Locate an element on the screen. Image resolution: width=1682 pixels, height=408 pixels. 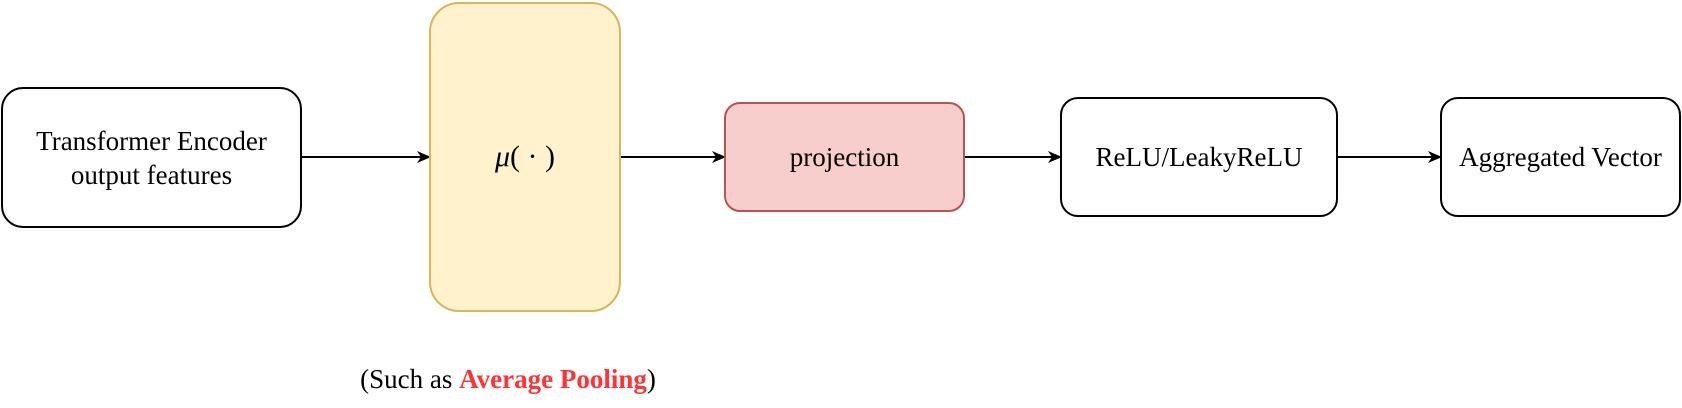
mean-args: ( · ) is located at coordinates (533, 156).